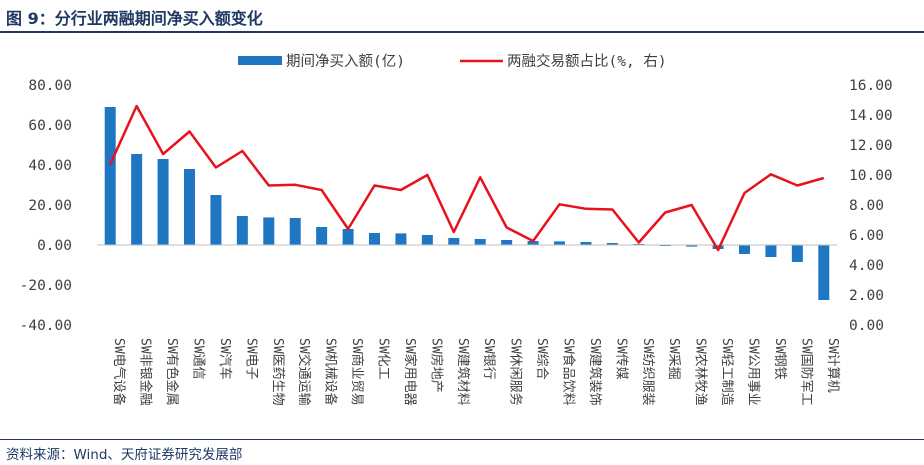  What do you see at coordinates (54, 246) in the screenshot?
I see `left-tick-label: 0.00` at bounding box center [54, 246].